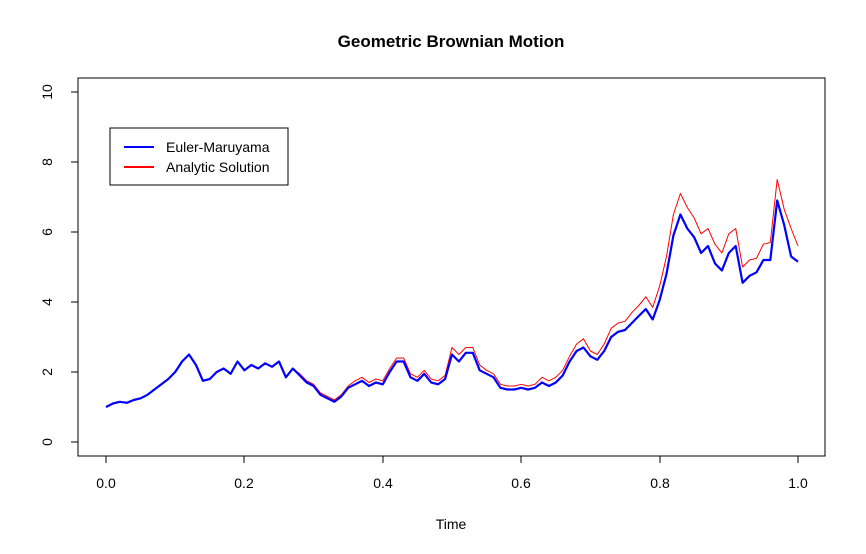 Image resolution: width=866 pixels, height=554 pixels. Describe the element at coordinates (106, 483) in the screenshot. I see `x-tick-label: 0.0` at that location.